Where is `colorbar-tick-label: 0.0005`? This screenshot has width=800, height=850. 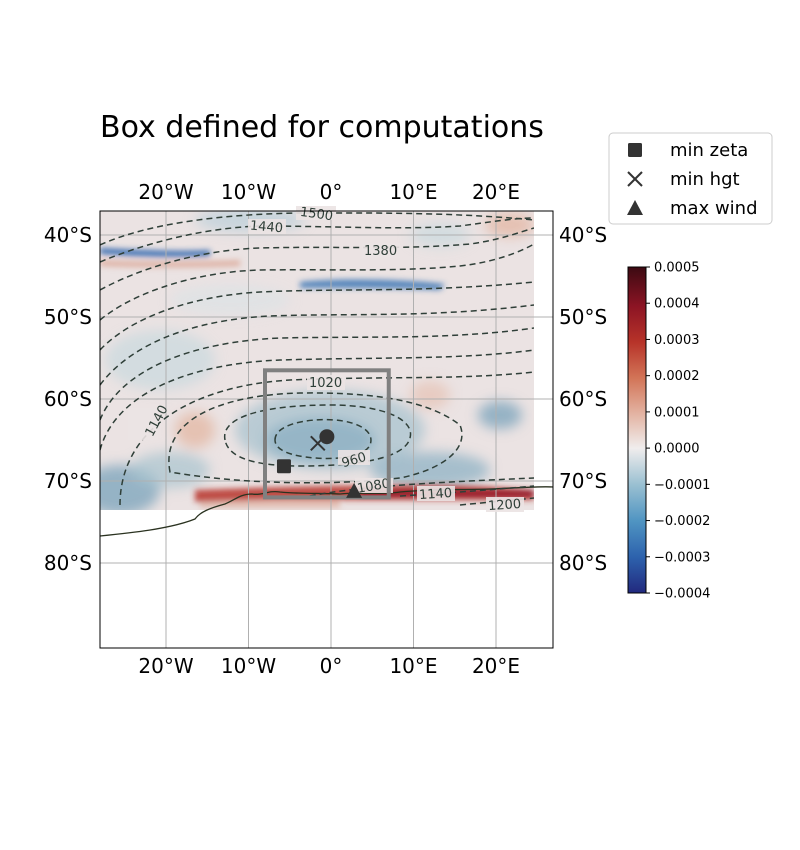 colorbar-tick-label: 0.0005 is located at coordinates (677, 268).